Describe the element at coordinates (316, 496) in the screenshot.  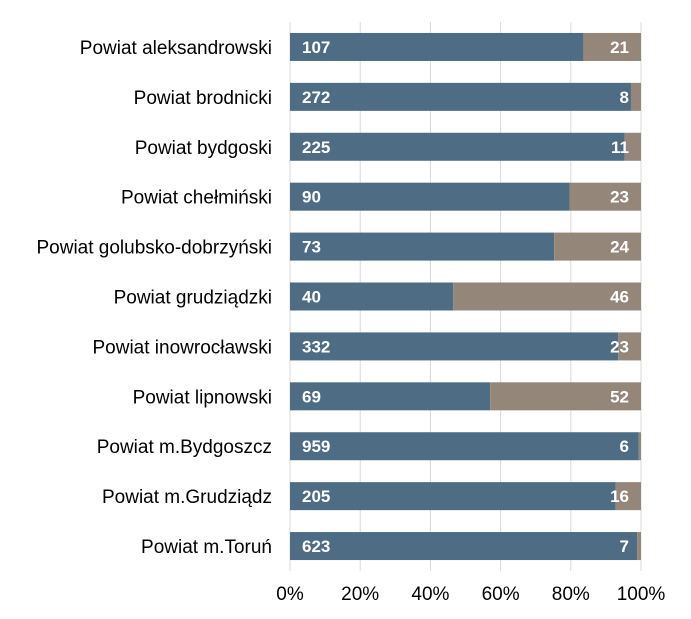
I see `data-label-series-1: 205` at that location.